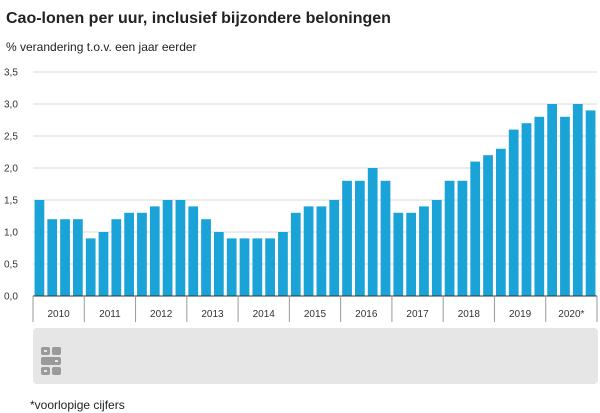 This screenshot has width=600, height=413. Describe the element at coordinates (315, 356) in the screenshot. I see `source-panel` at that location.